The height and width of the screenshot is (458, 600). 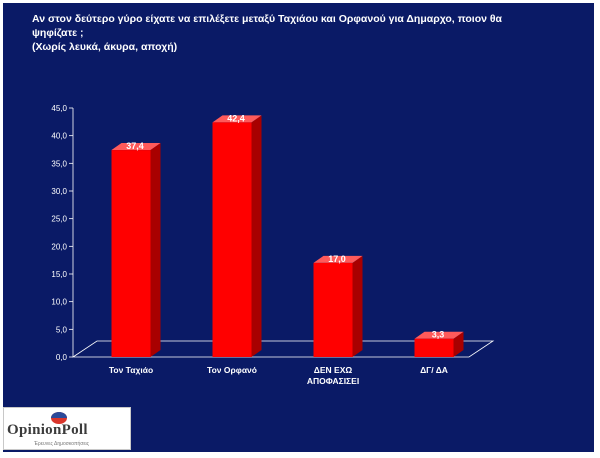 I want to click on logo-subtitle: Έρευνες Δημοσκοπήσεις, so click(x=62, y=444).